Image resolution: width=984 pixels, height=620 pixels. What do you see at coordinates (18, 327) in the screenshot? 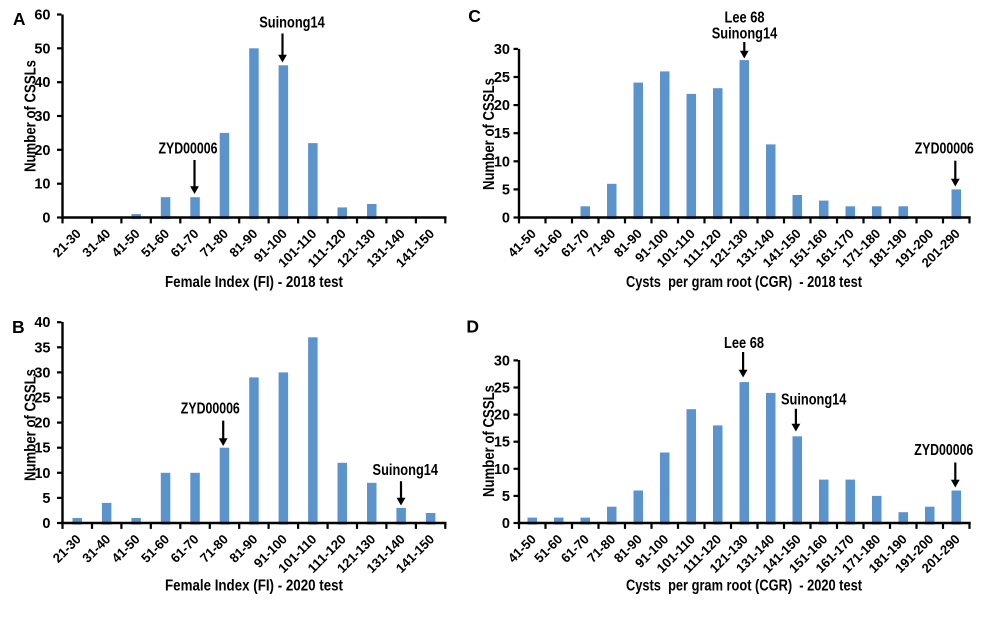
I see `svg-text: B` at bounding box center [18, 327].